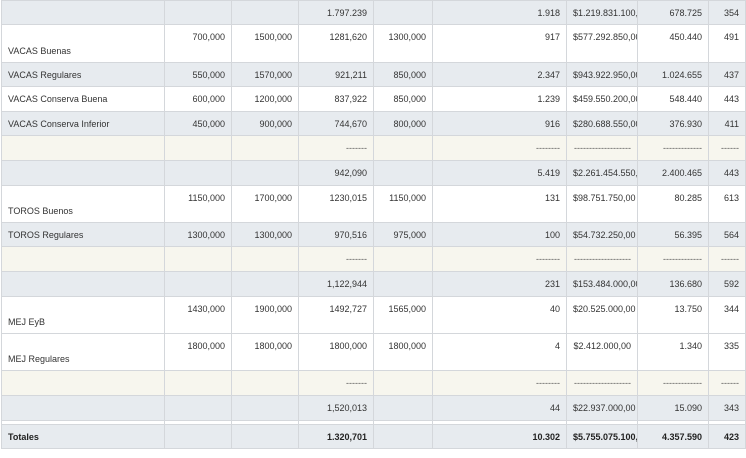 The width and height of the screenshot is (746, 458). I want to click on value-col-2: 1700,000, so click(265, 204).